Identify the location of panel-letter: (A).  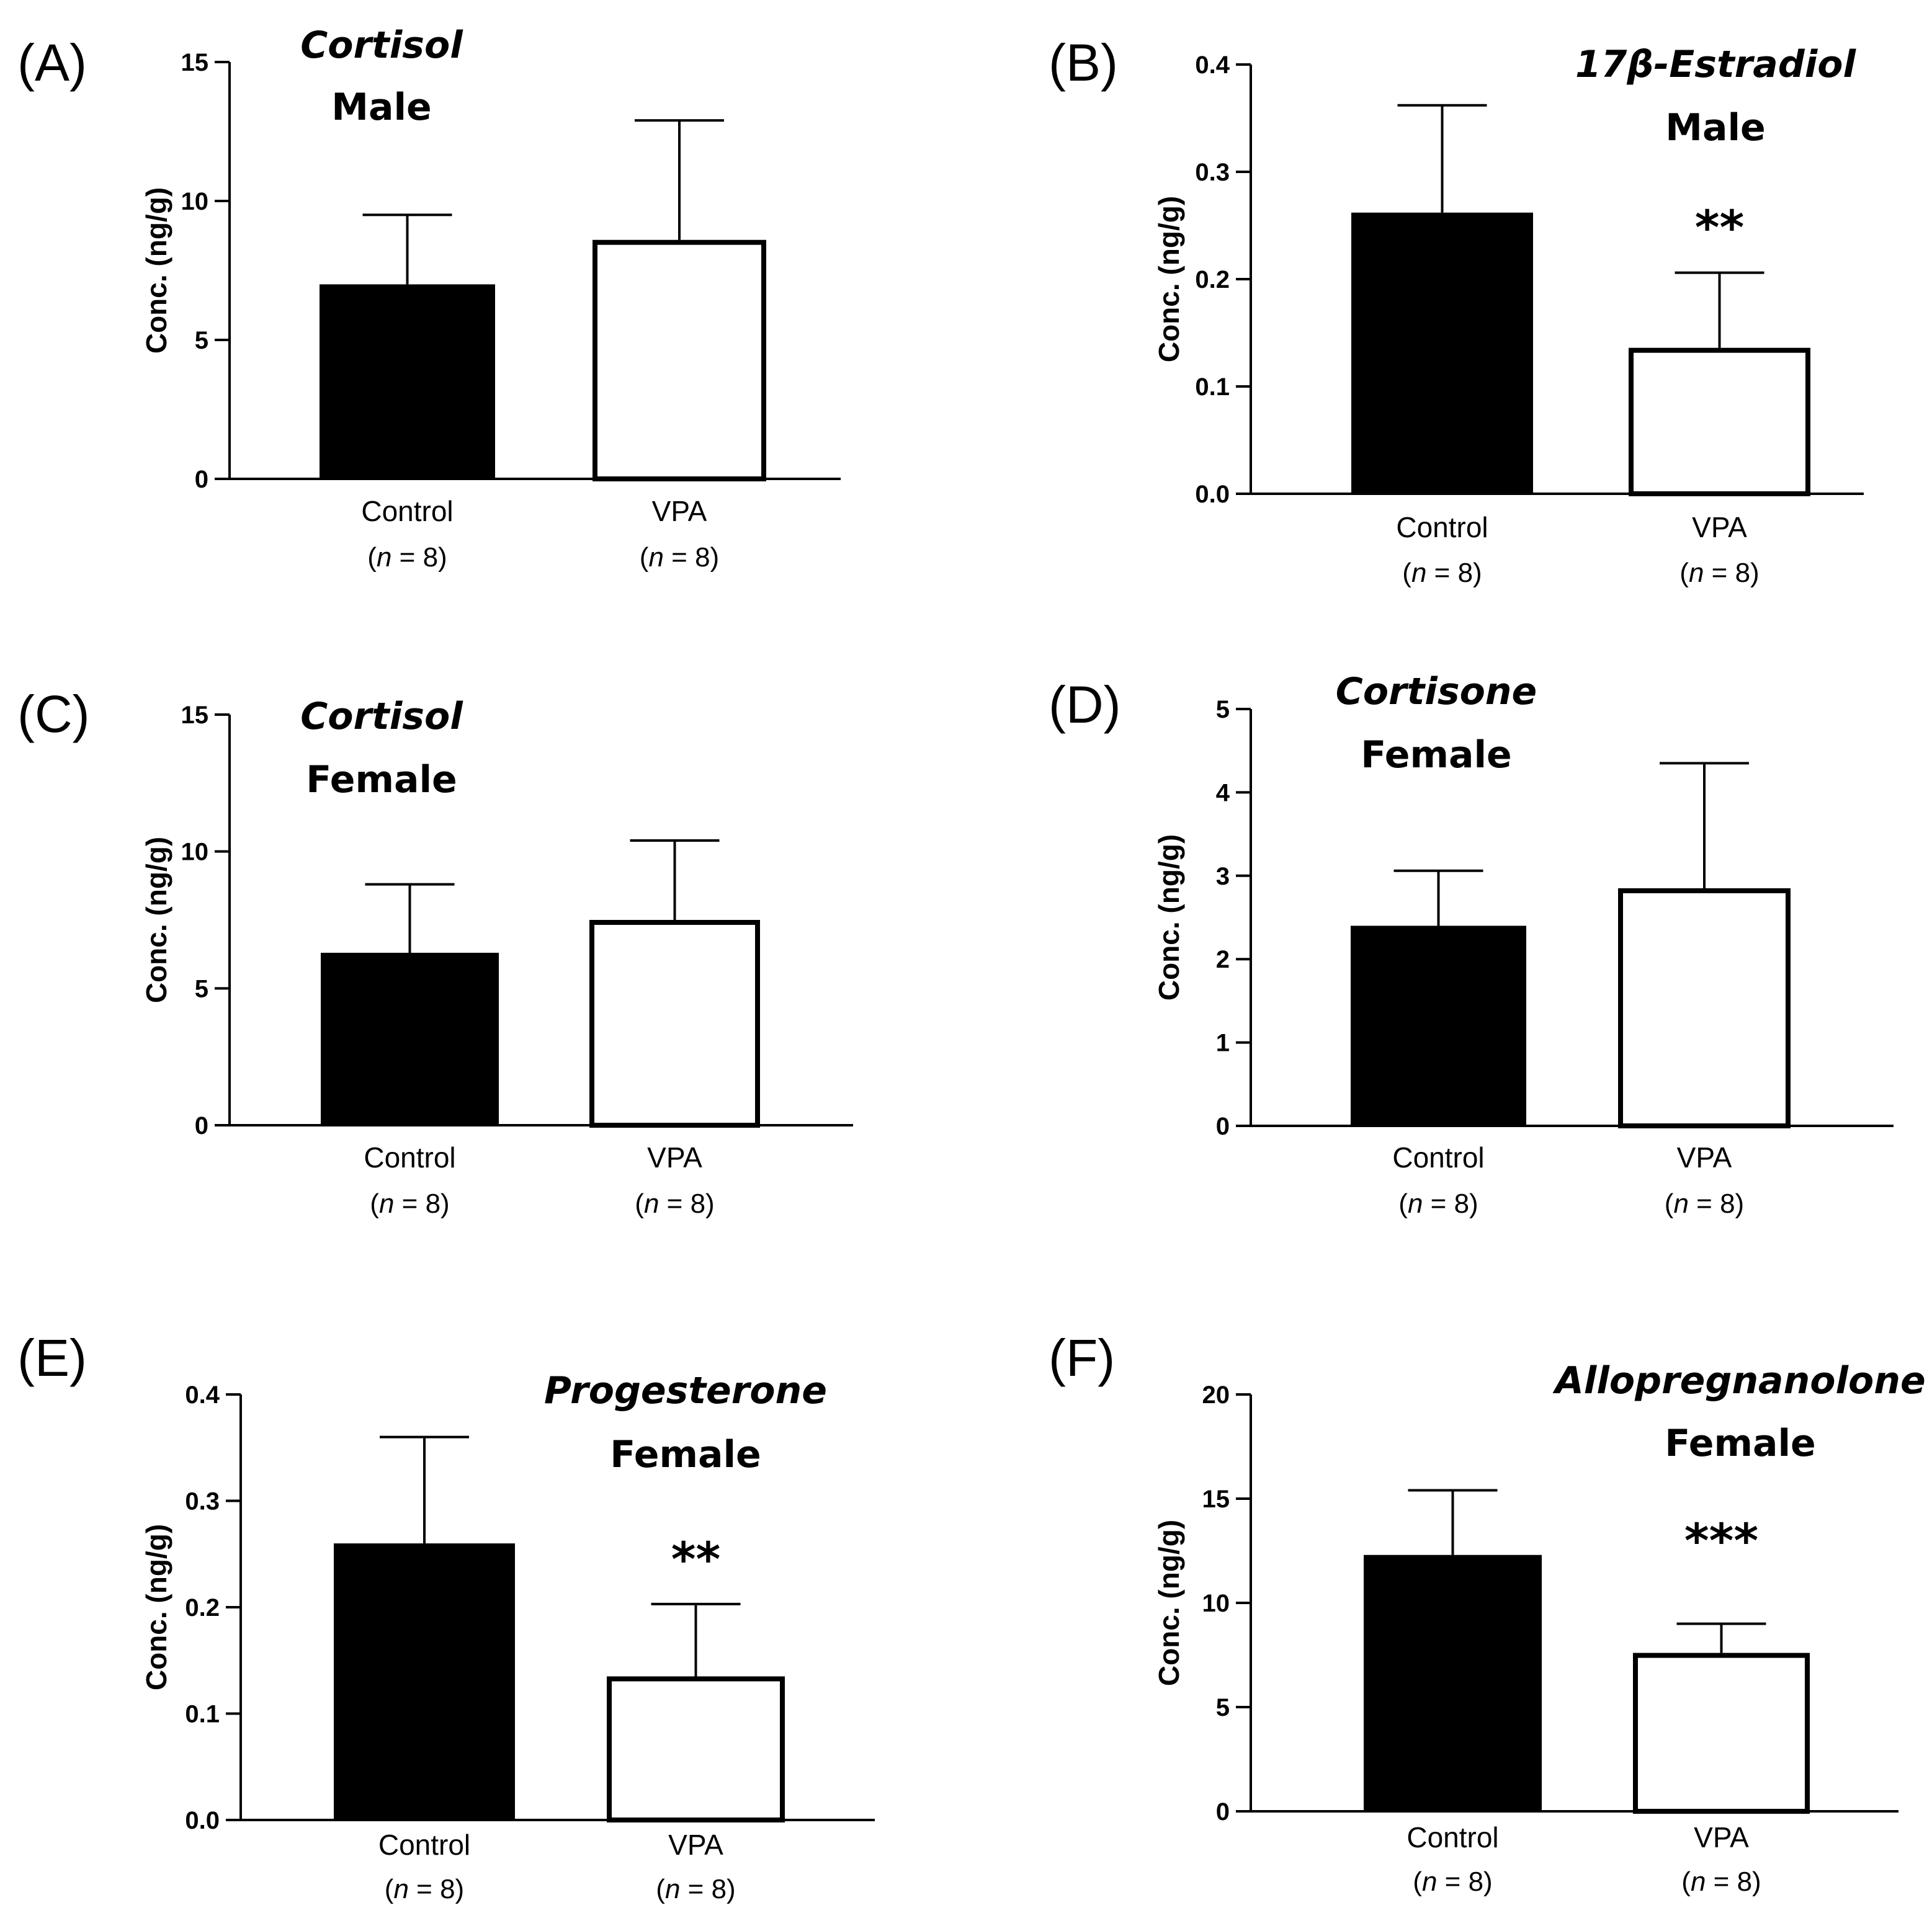
(52, 63).